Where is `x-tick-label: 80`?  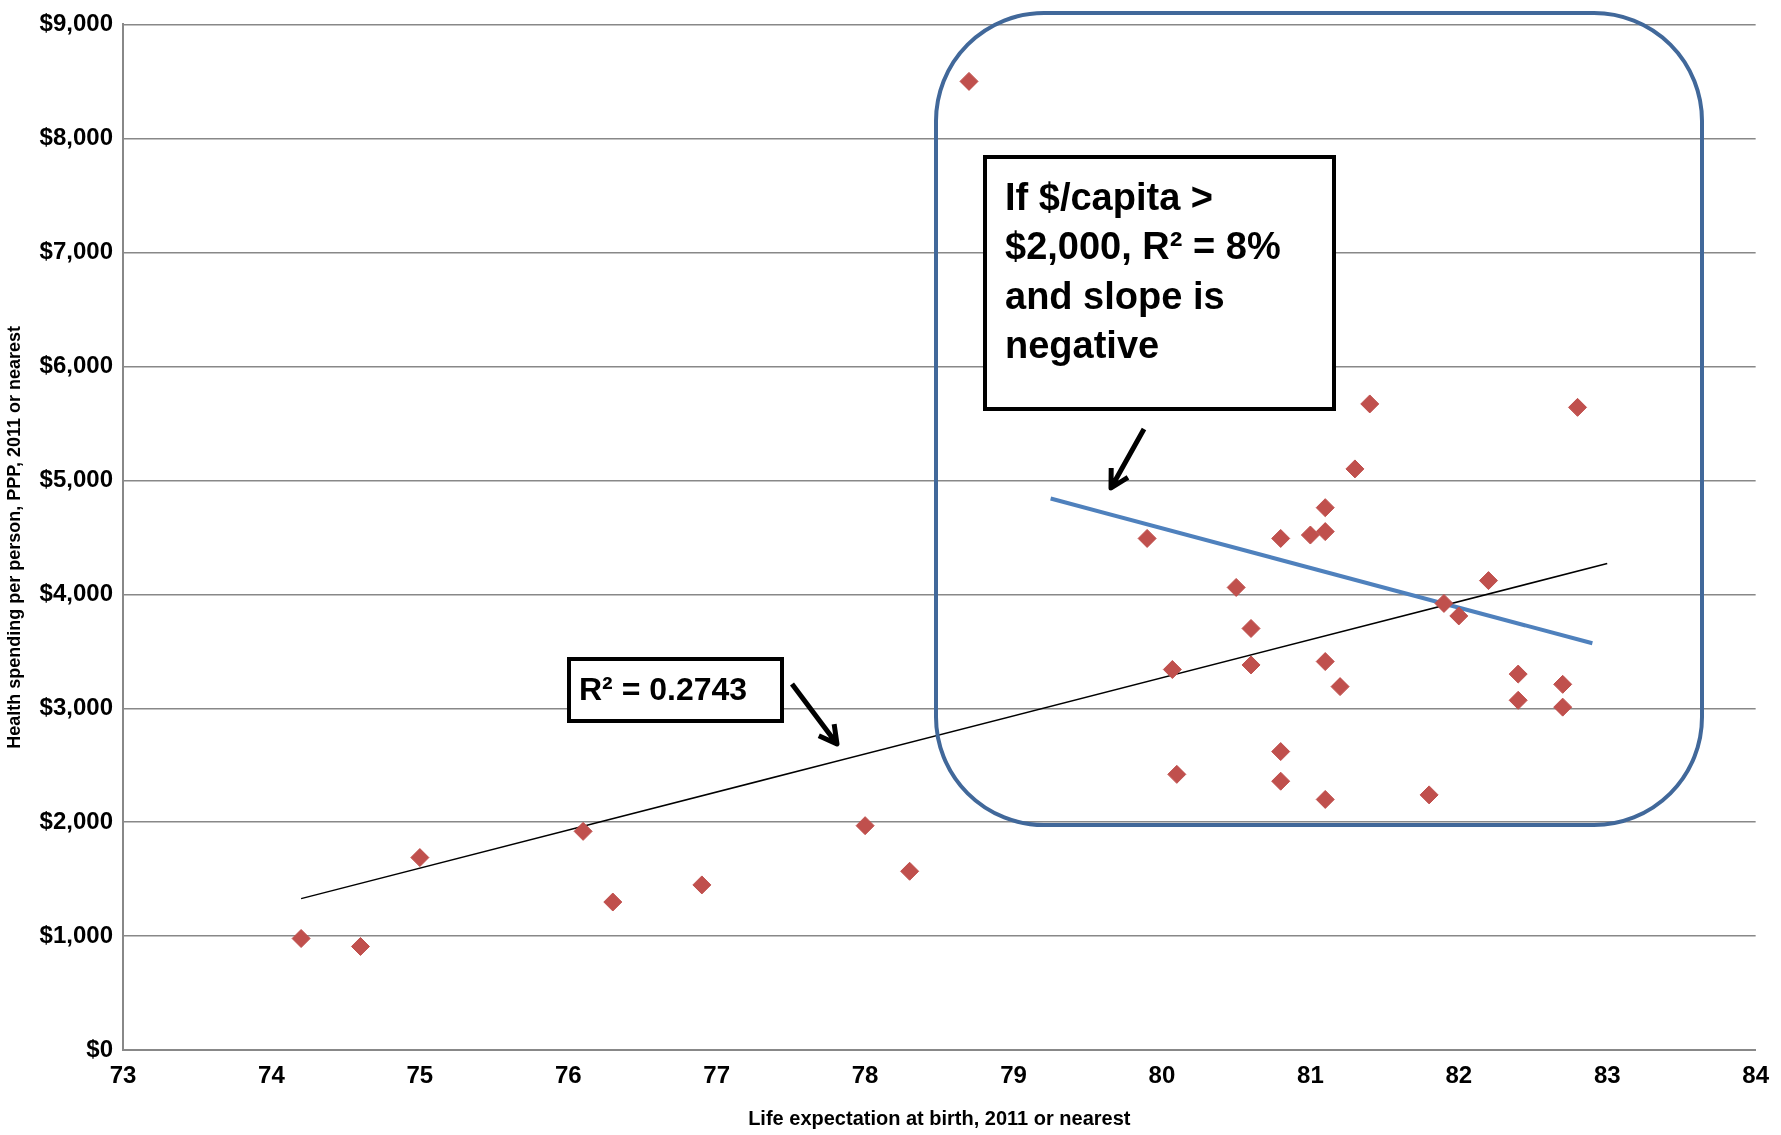
x-tick-label: 80 is located at coordinates (1162, 1075).